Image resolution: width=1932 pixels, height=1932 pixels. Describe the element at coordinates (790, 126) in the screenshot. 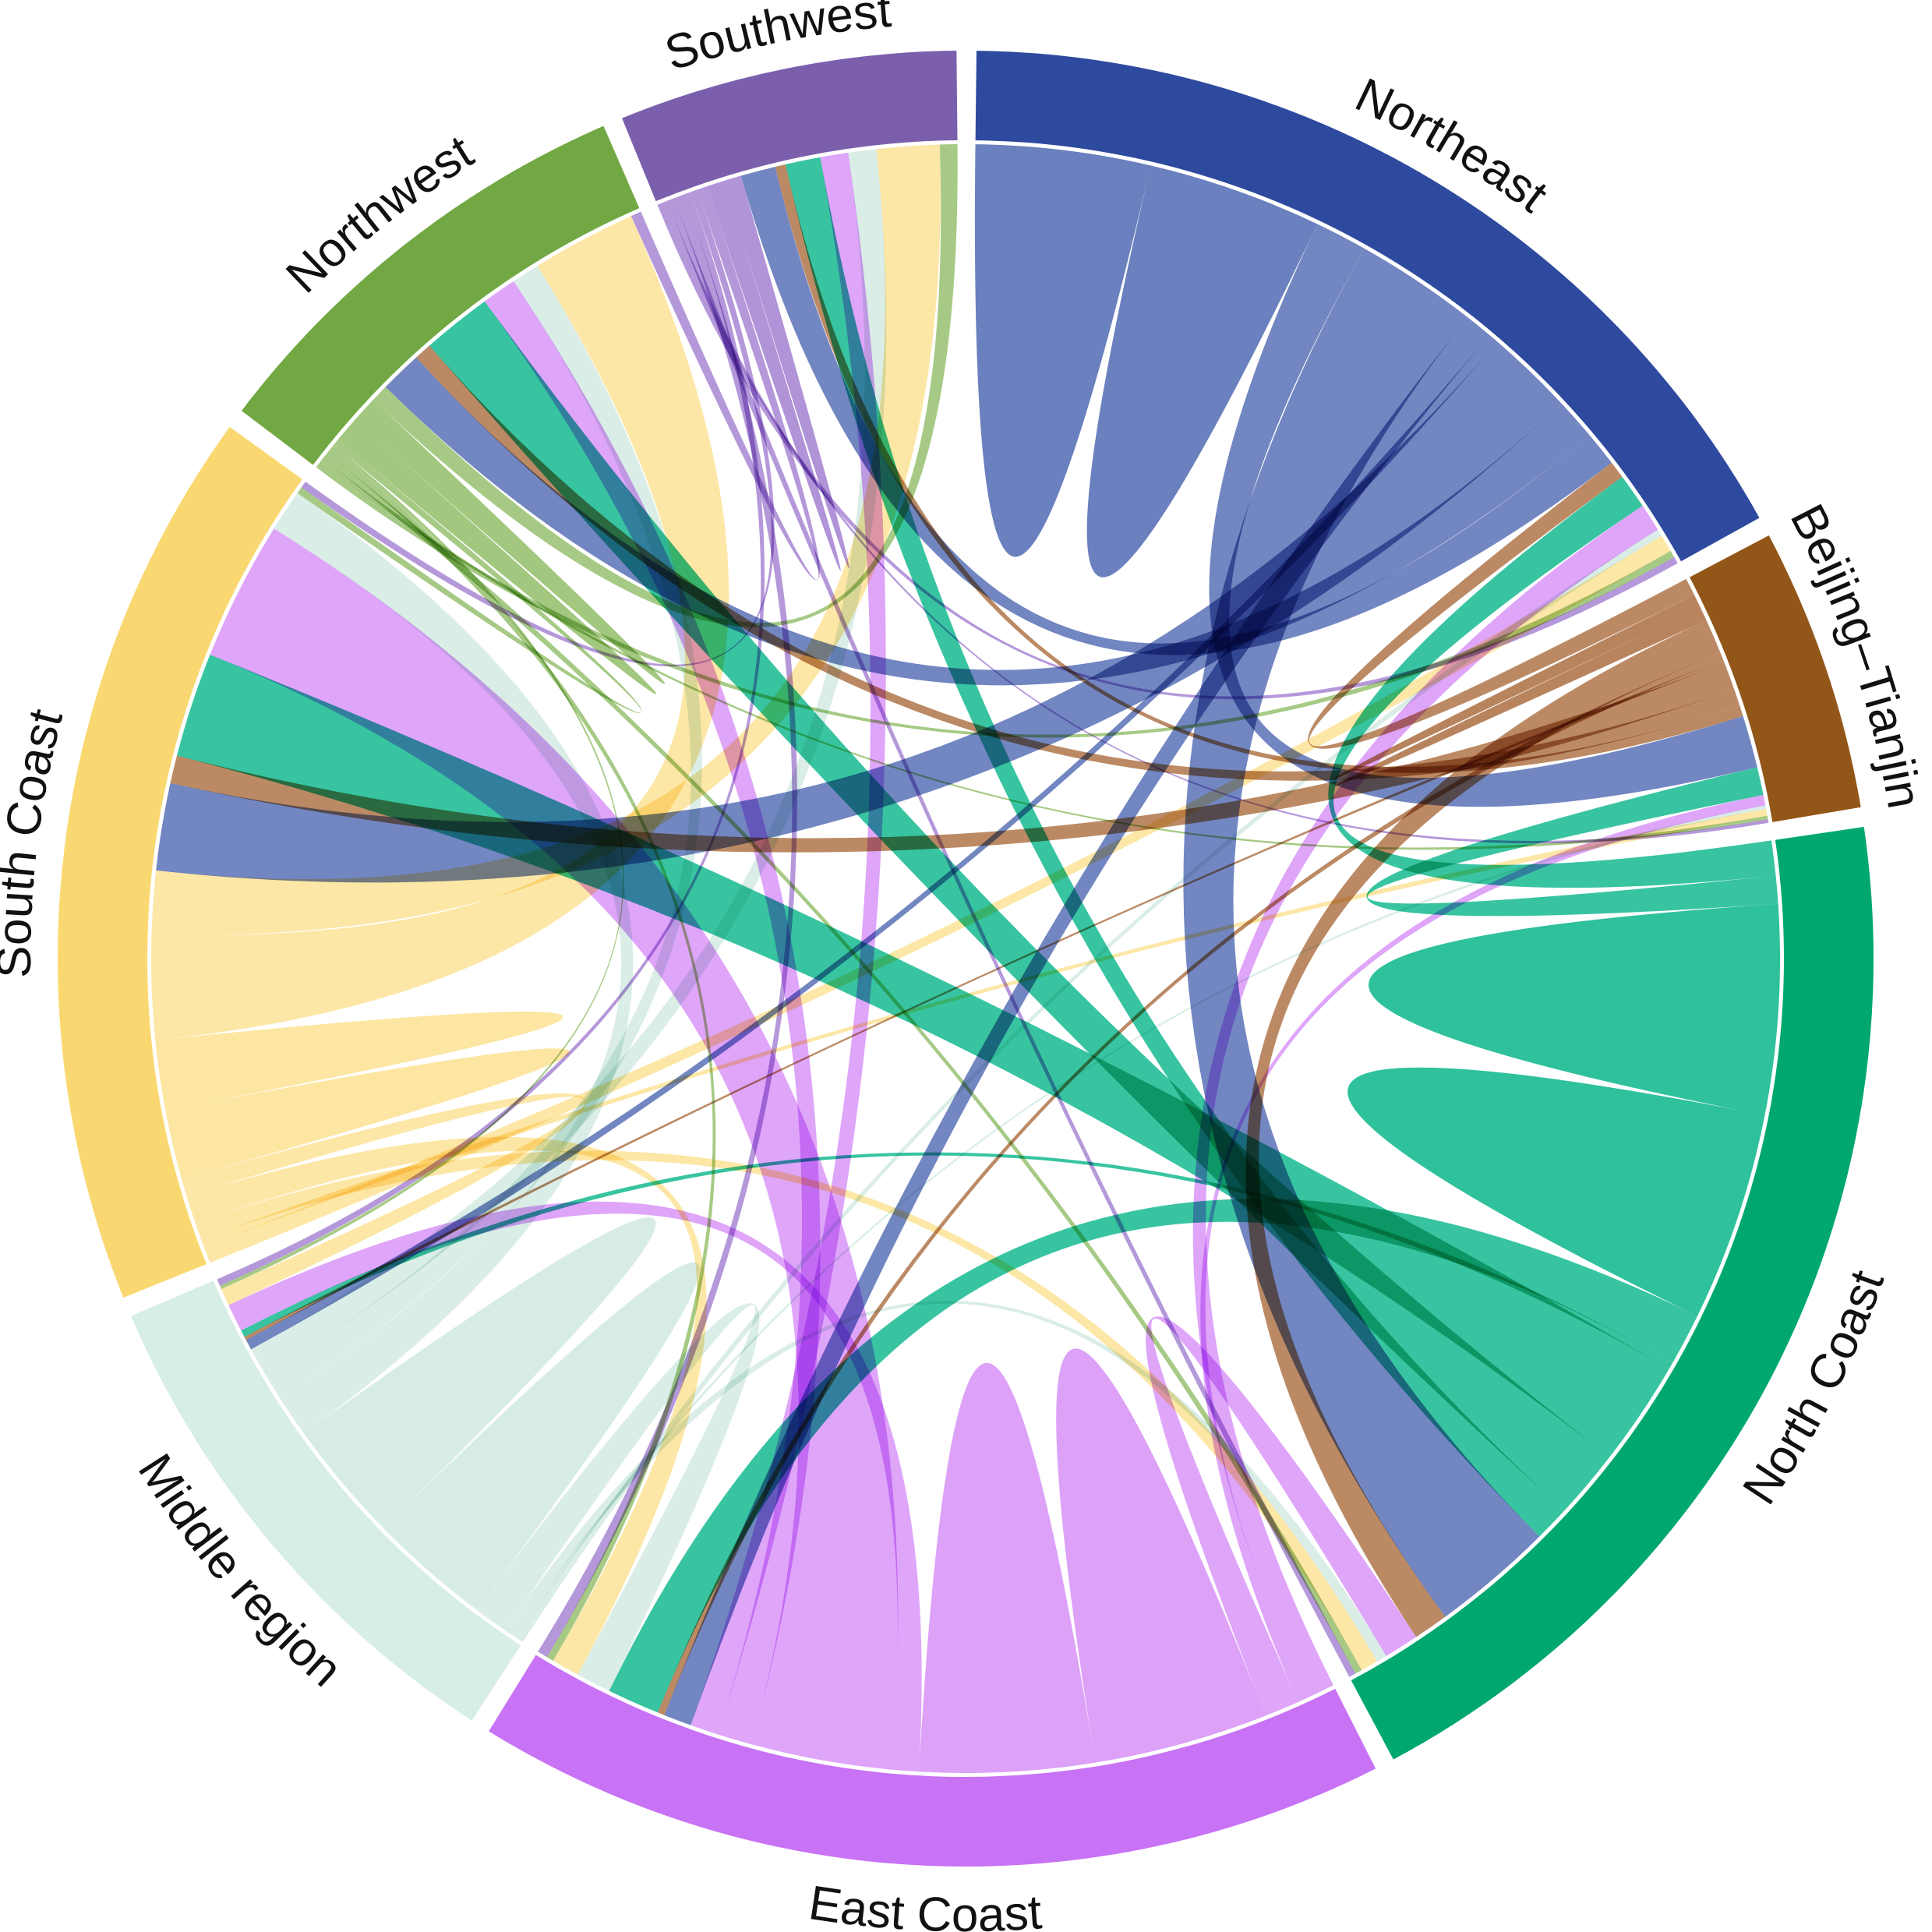

I see `arc-southwest` at that location.